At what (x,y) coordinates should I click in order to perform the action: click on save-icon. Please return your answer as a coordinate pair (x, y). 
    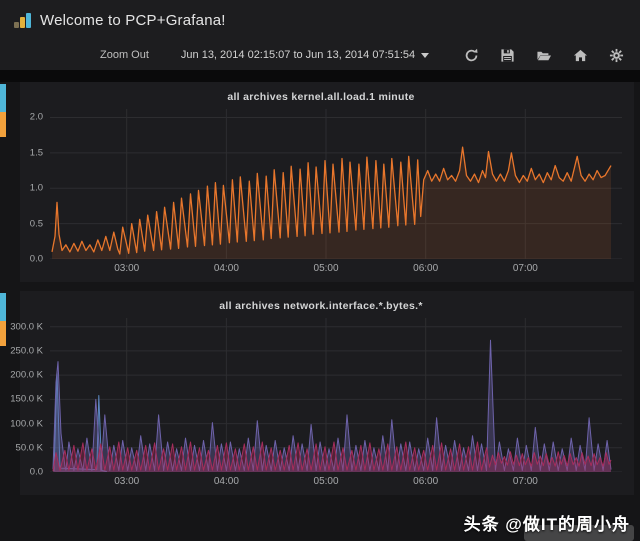
    Looking at the image, I should click on (507, 55).